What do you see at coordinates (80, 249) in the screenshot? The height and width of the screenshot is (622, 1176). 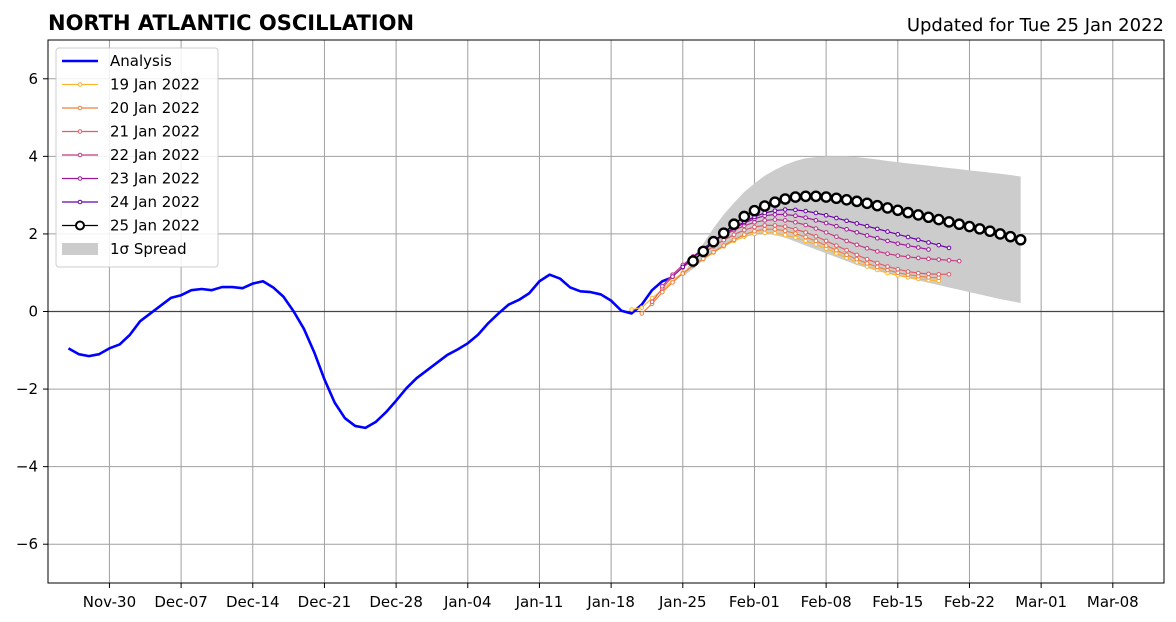 I see `legend-swatch-spread` at bounding box center [80, 249].